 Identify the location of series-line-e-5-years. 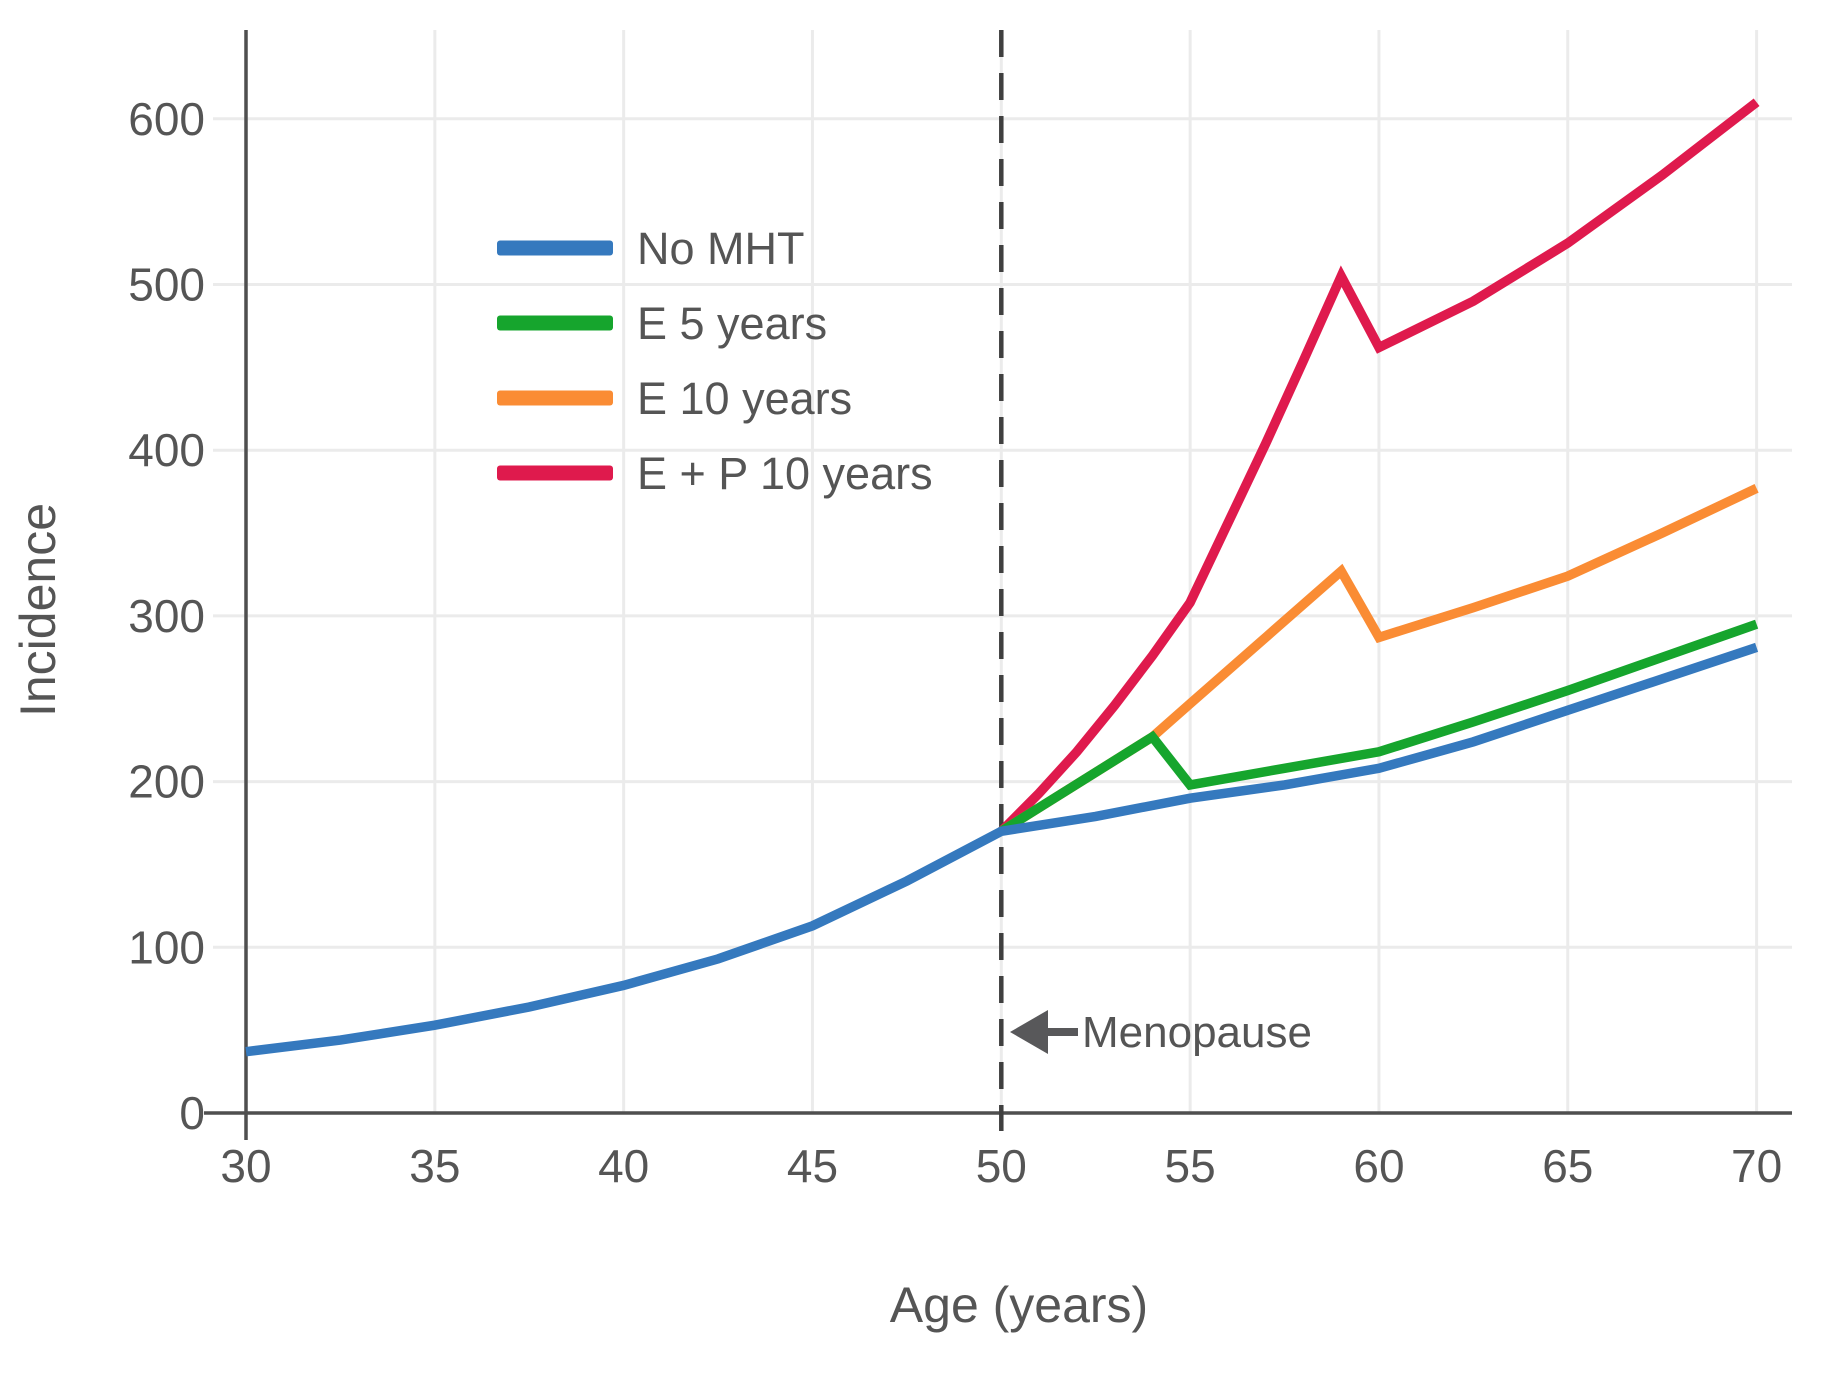
(1378, 727).